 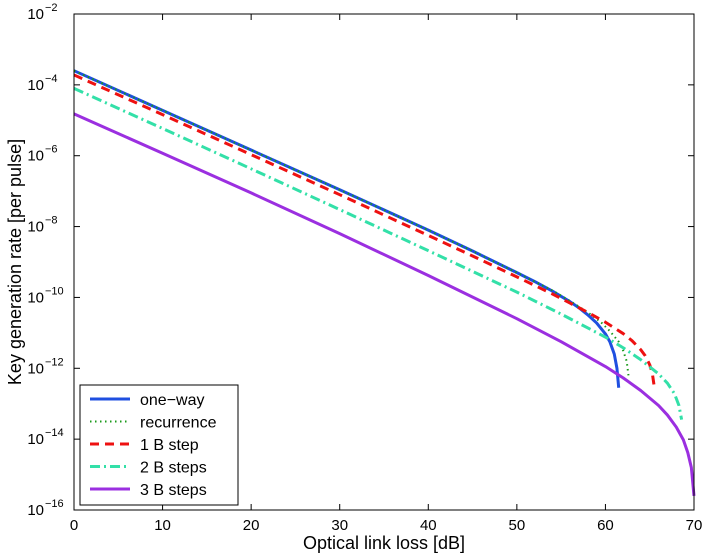 I want to click on x-tick-label: 60, so click(x=605, y=525).